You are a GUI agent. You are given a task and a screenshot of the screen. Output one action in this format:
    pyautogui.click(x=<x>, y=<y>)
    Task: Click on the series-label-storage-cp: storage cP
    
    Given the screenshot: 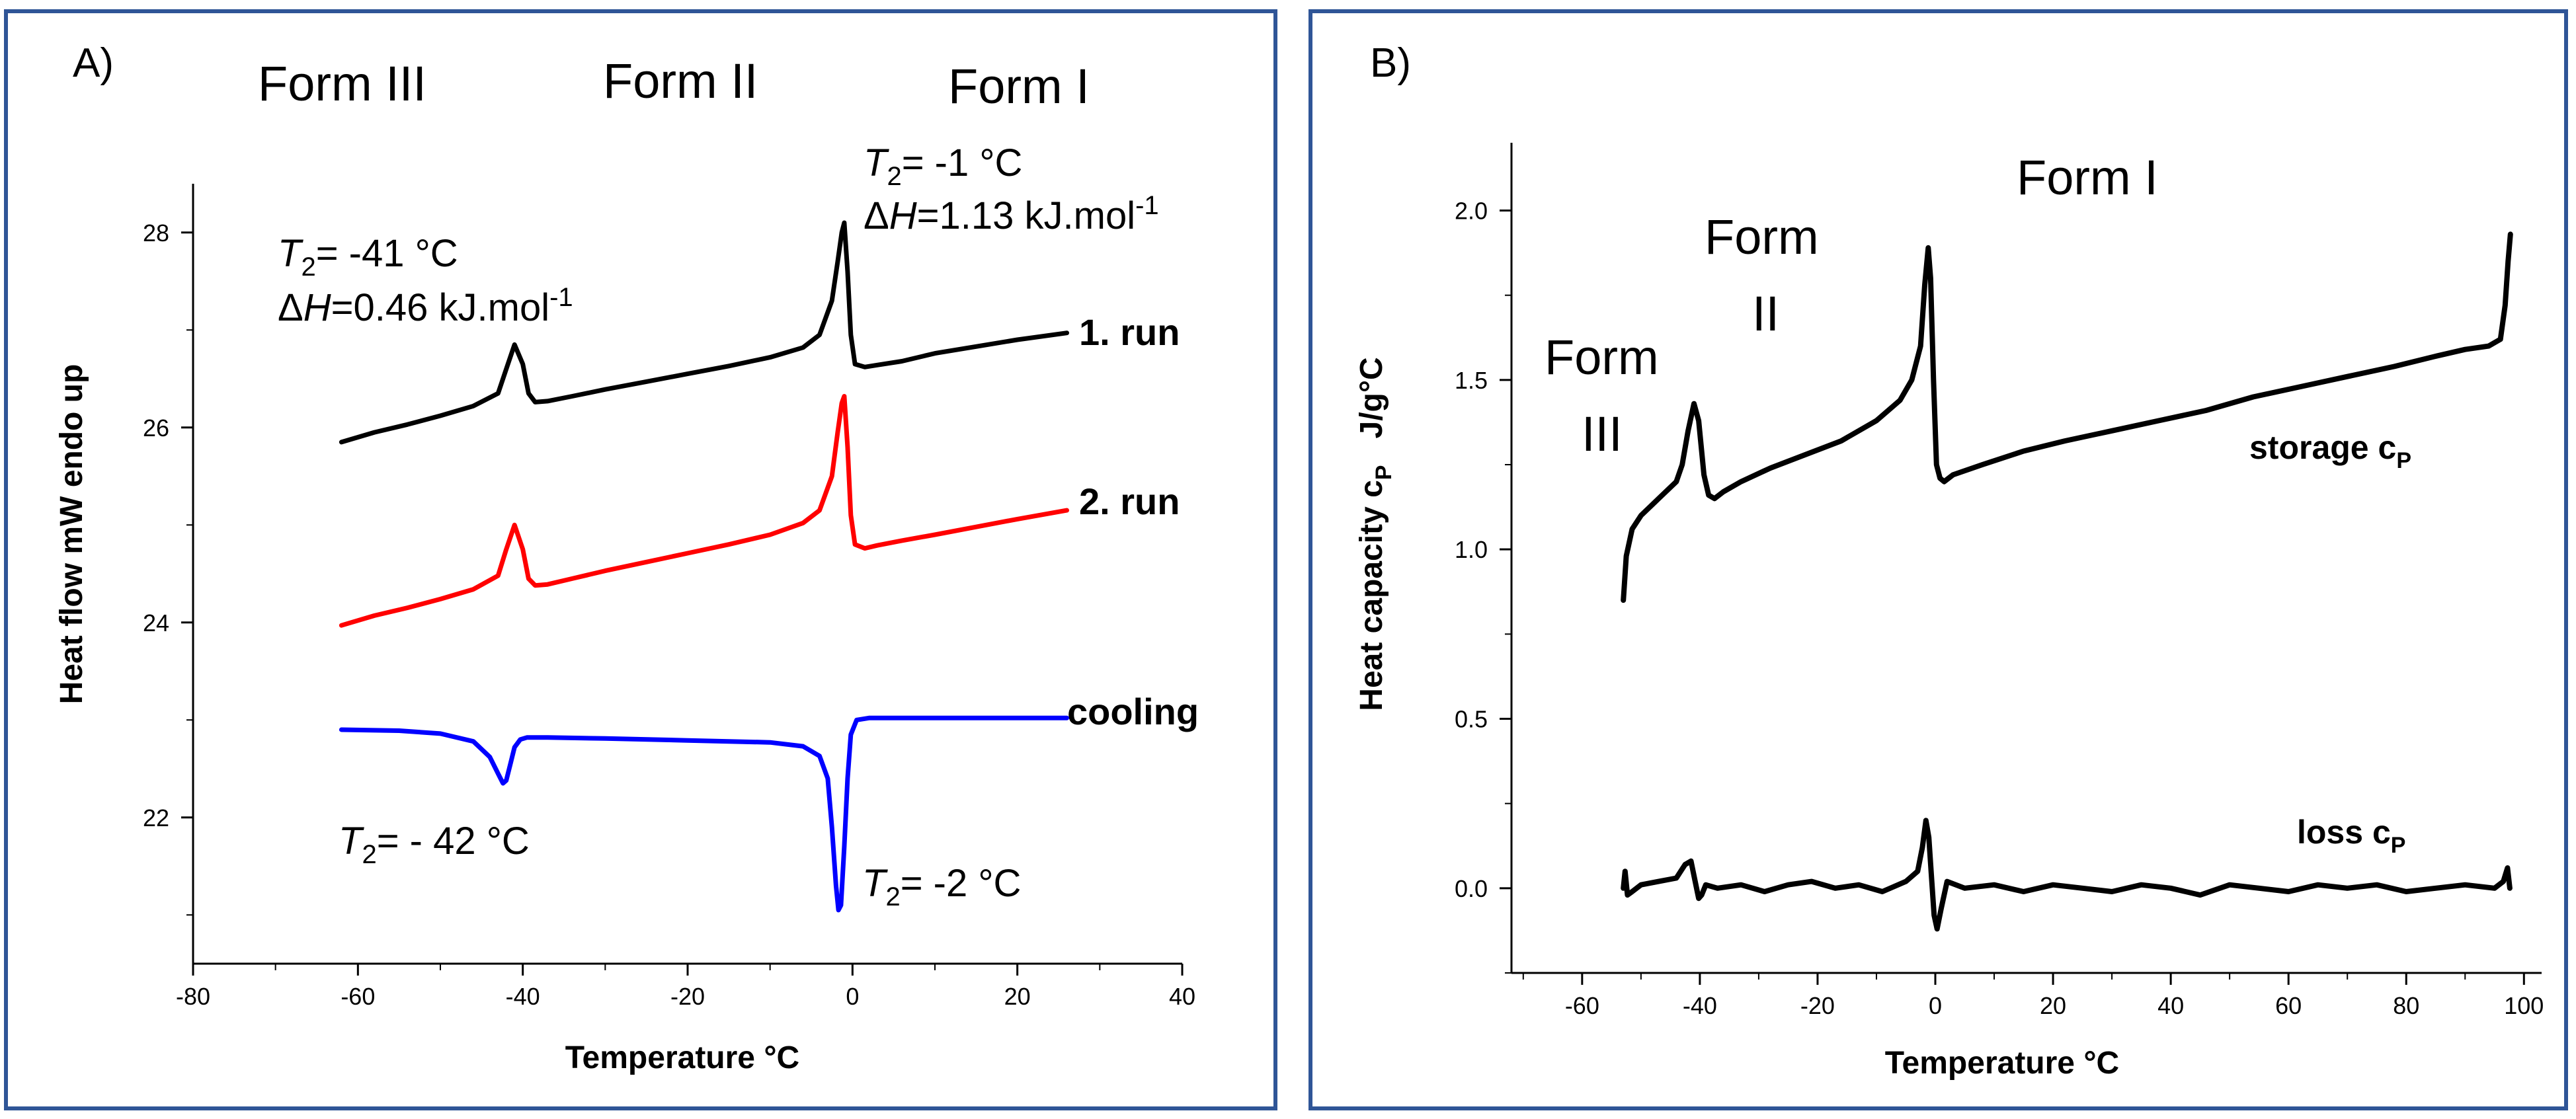 What is the action you would take?
    pyautogui.click(x=2330, y=451)
    